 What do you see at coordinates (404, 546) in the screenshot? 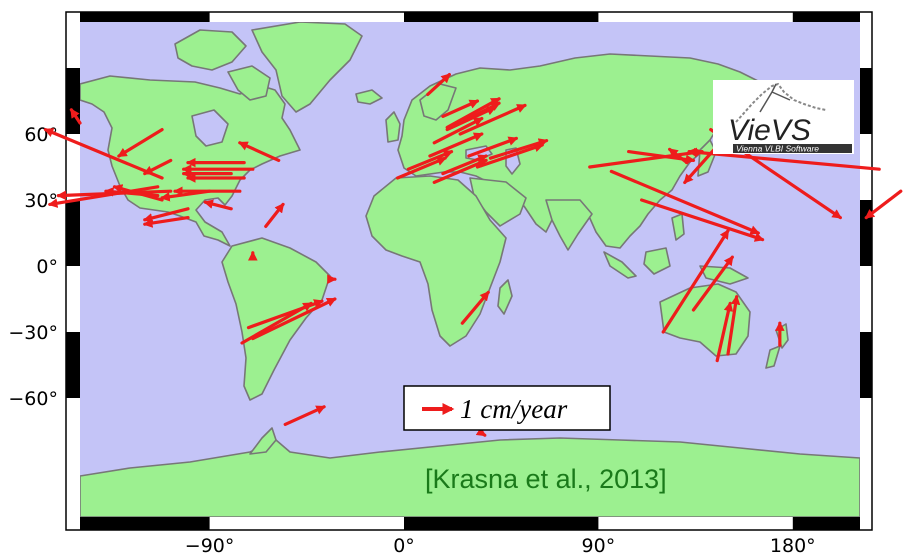
I see `lon-tick-label: 0°` at bounding box center [404, 546].